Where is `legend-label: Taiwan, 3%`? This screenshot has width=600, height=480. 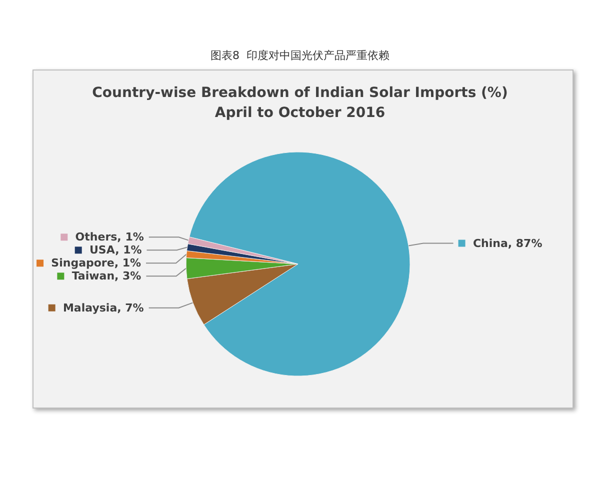 legend-label: Taiwan, 3% is located at coordinates (103, 276).